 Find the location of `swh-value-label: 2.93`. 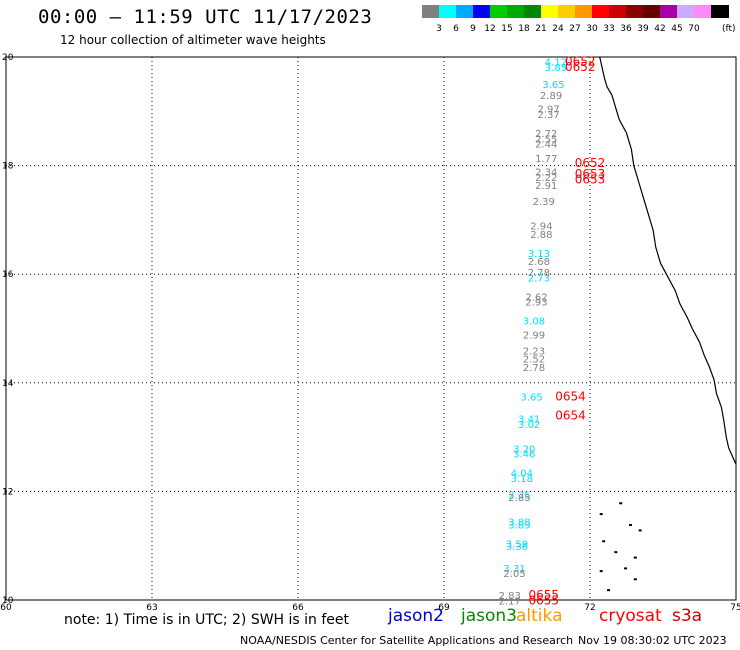

swh-value-label: 2.93 is located at coordinates (536, 303).